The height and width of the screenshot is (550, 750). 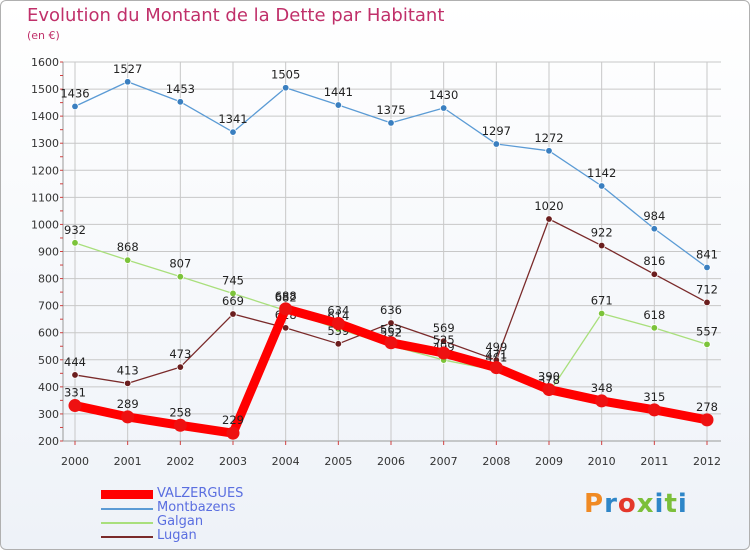 What do you see at coordinates (627, 504) in the screenshot?
I see `logo-letter: o` at bounding box center [627, 504].